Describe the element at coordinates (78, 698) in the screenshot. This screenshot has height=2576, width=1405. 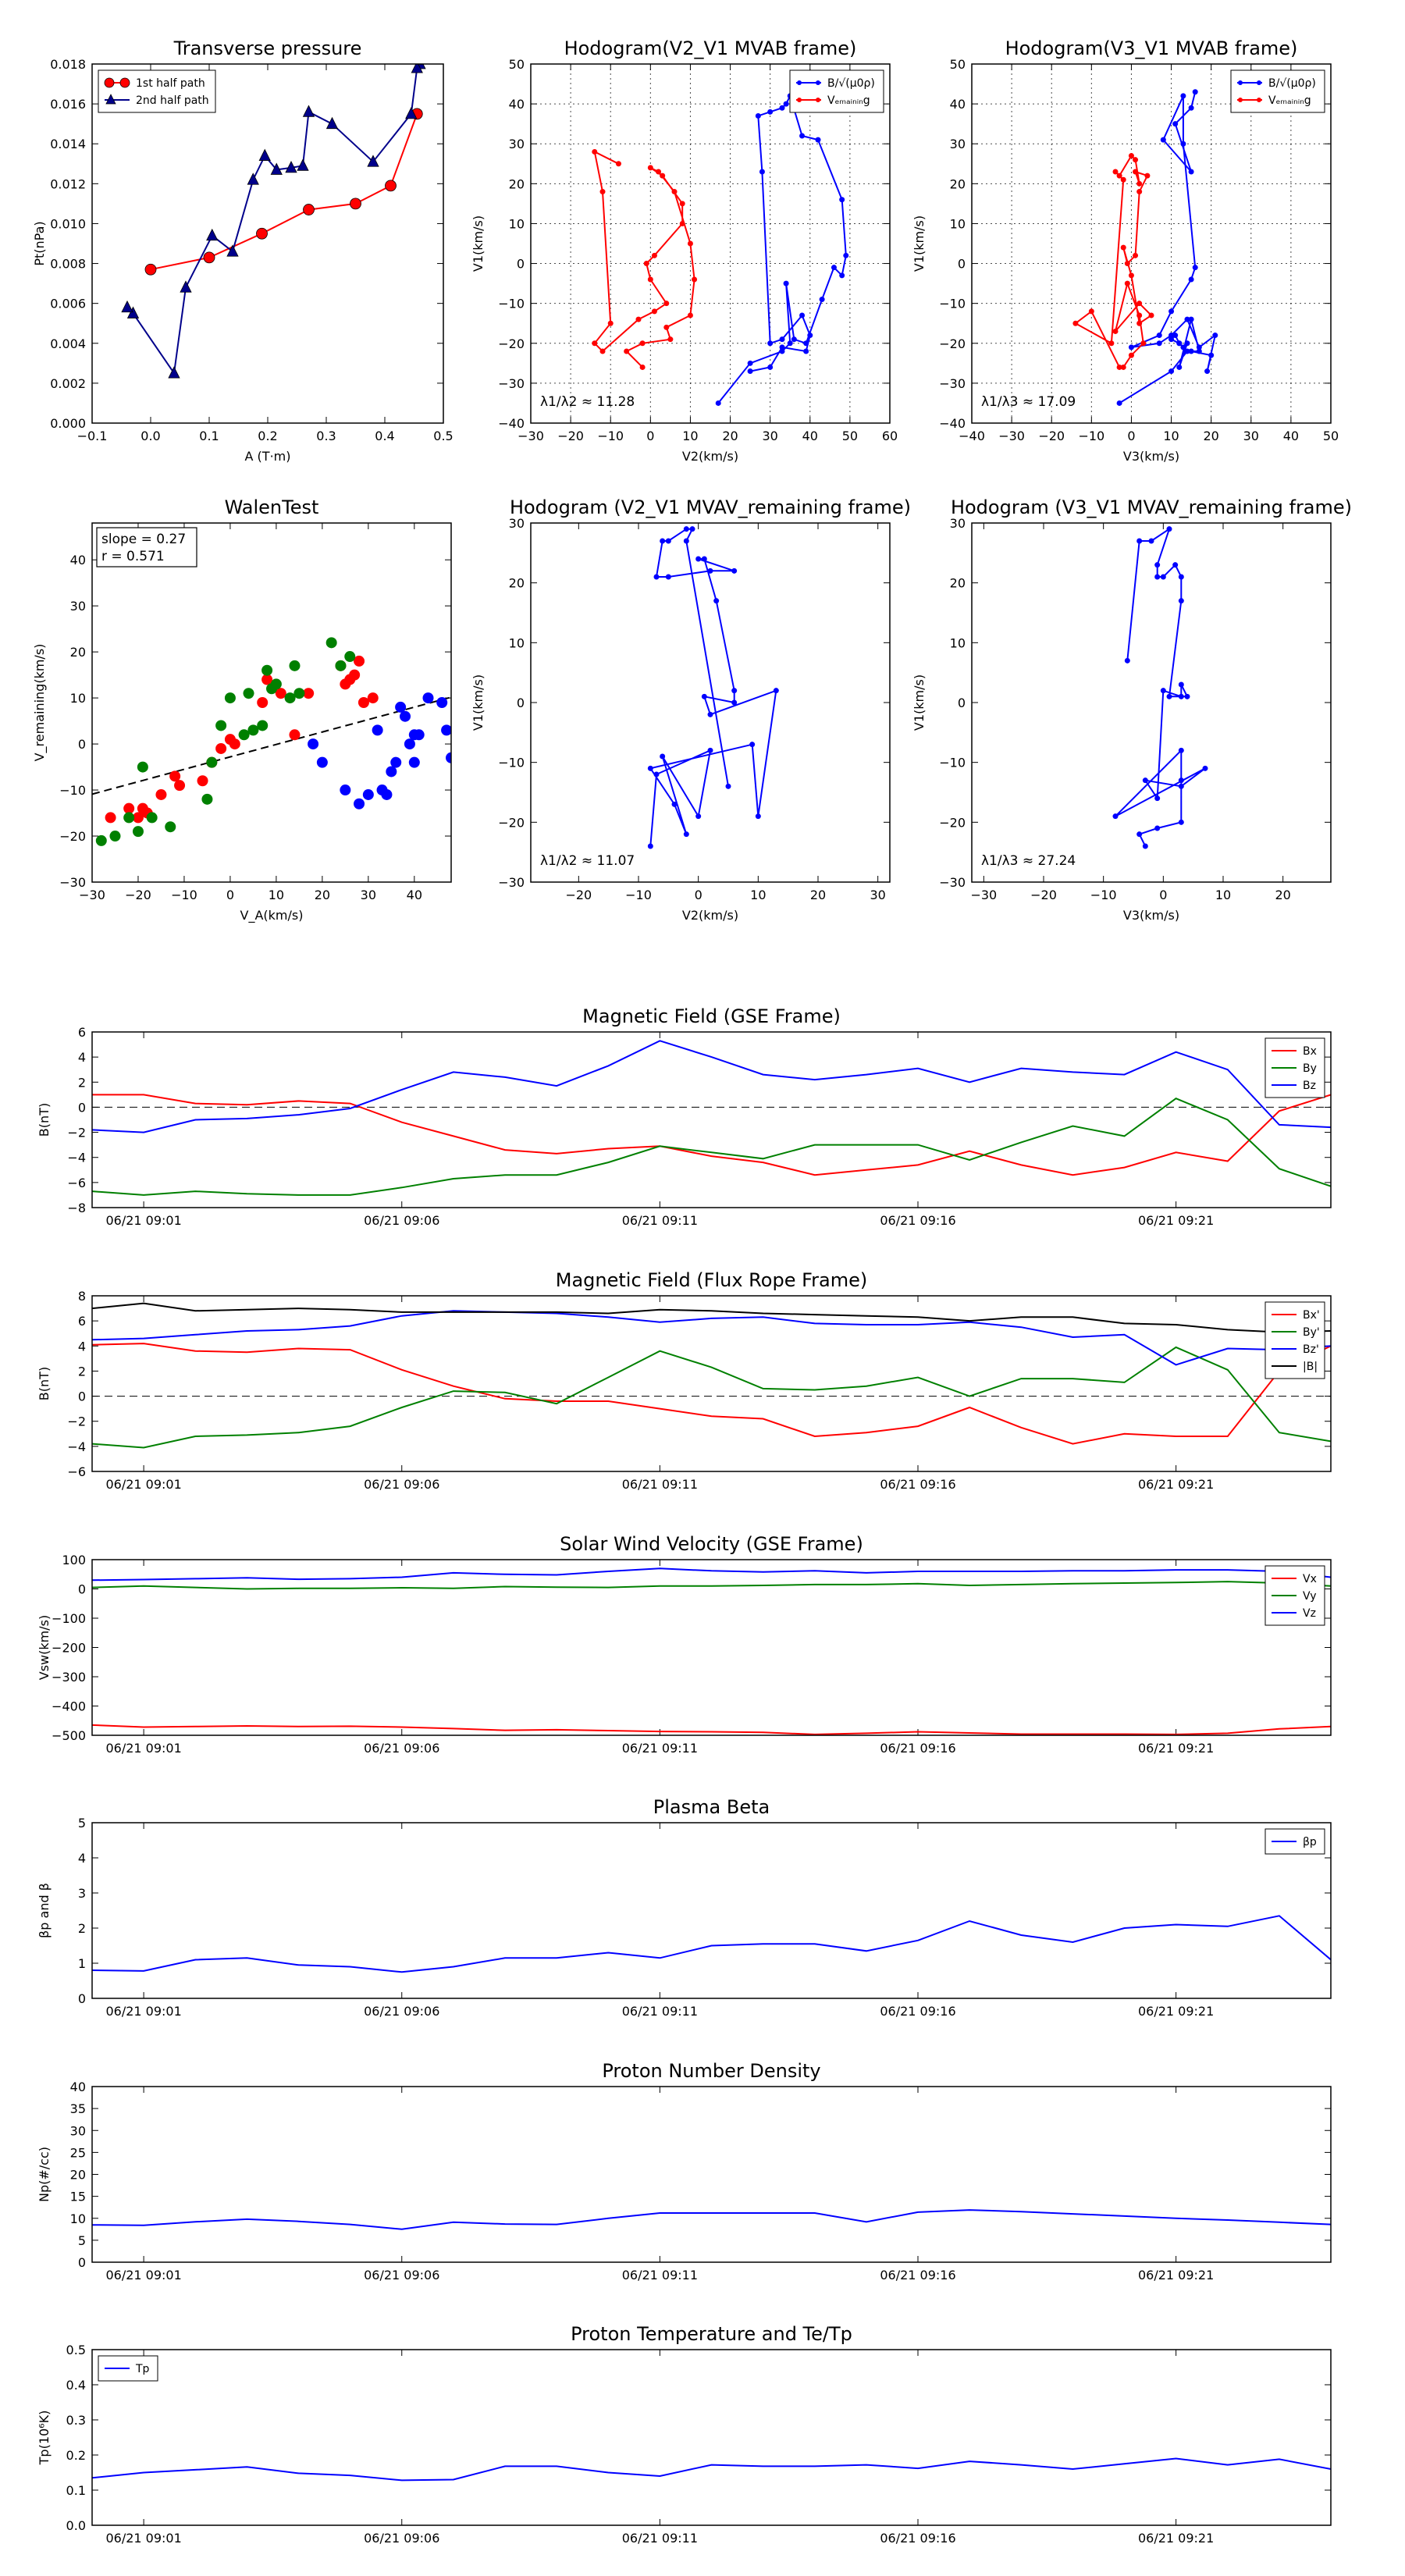
I see `wt-y-tick-label: 10` at that location.